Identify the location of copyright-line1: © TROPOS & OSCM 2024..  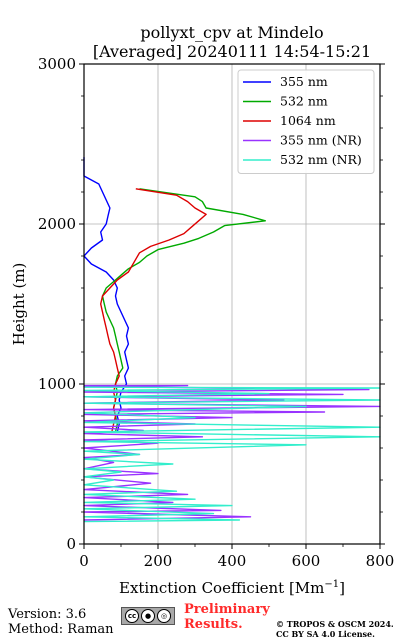
(335, 624).